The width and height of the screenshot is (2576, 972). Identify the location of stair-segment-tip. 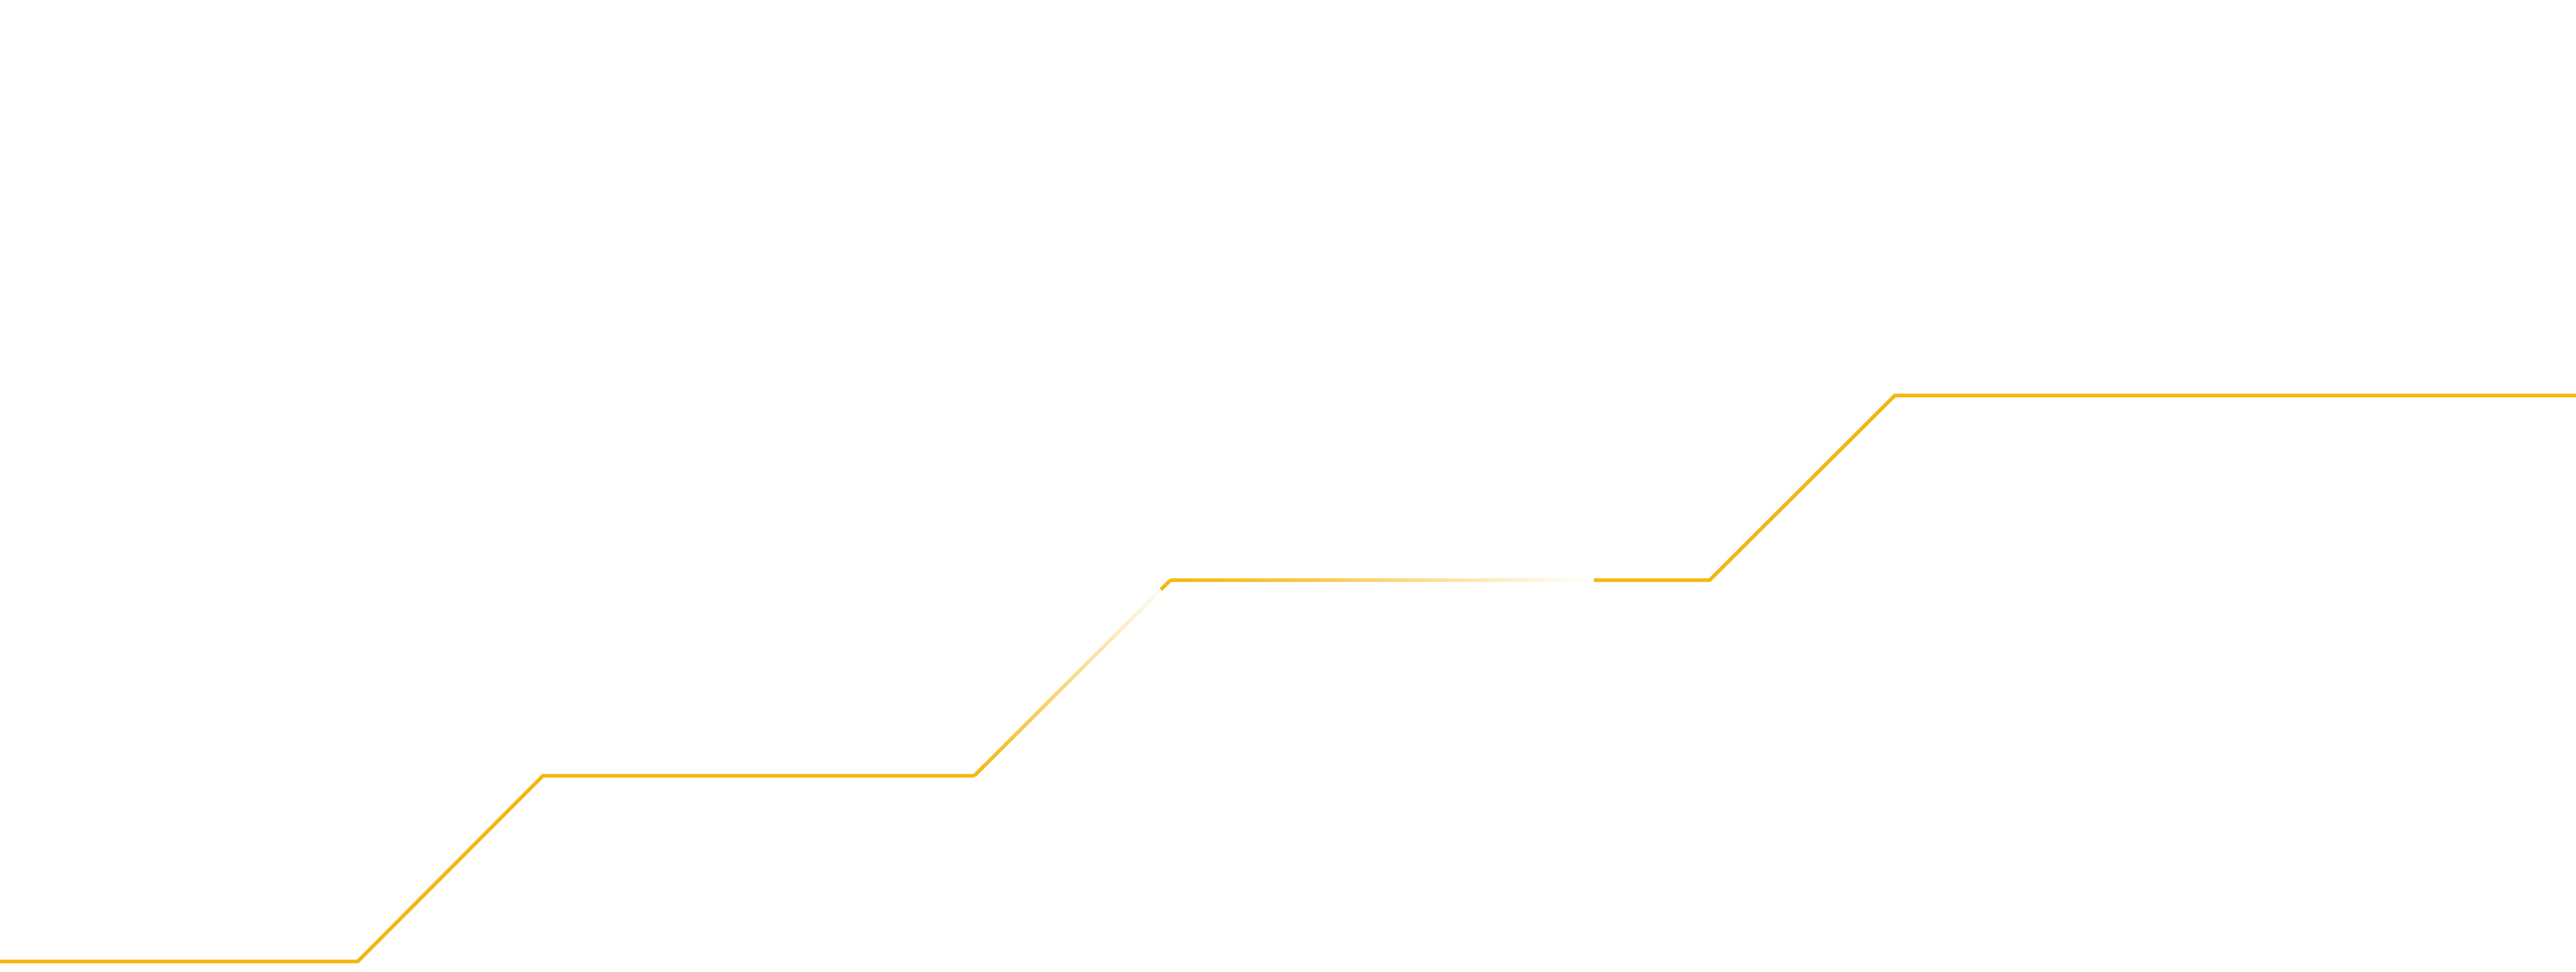
(1165, 585).